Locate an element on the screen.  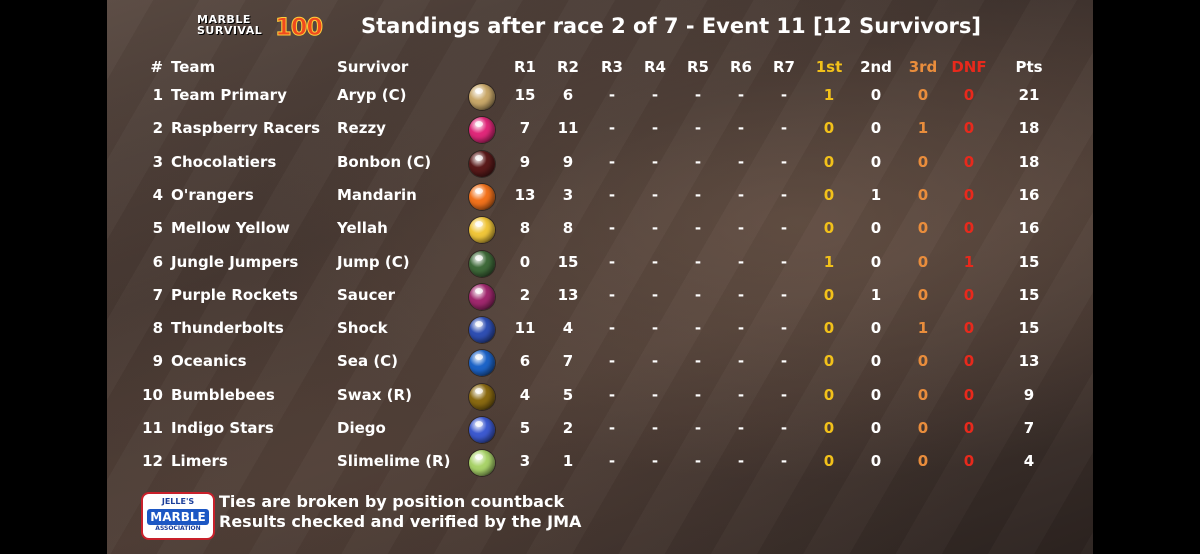
header-r1: R1 is located at coordinates (525, 67).